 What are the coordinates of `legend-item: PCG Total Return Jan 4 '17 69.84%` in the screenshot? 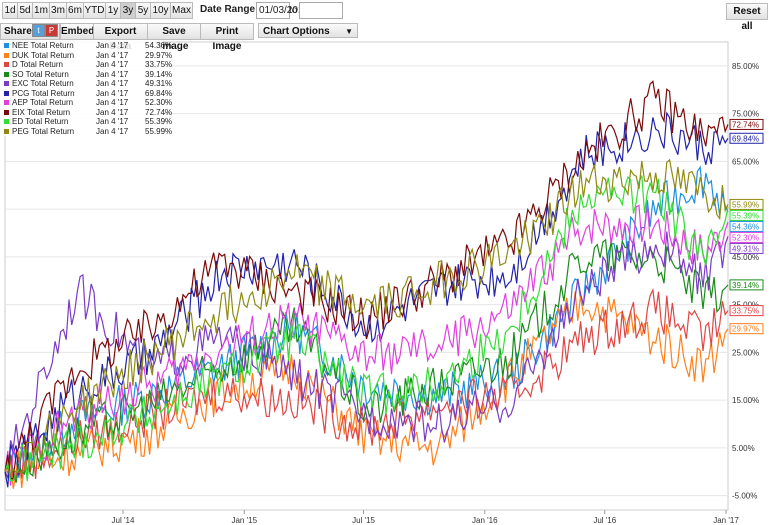 It's located at (87, 93).